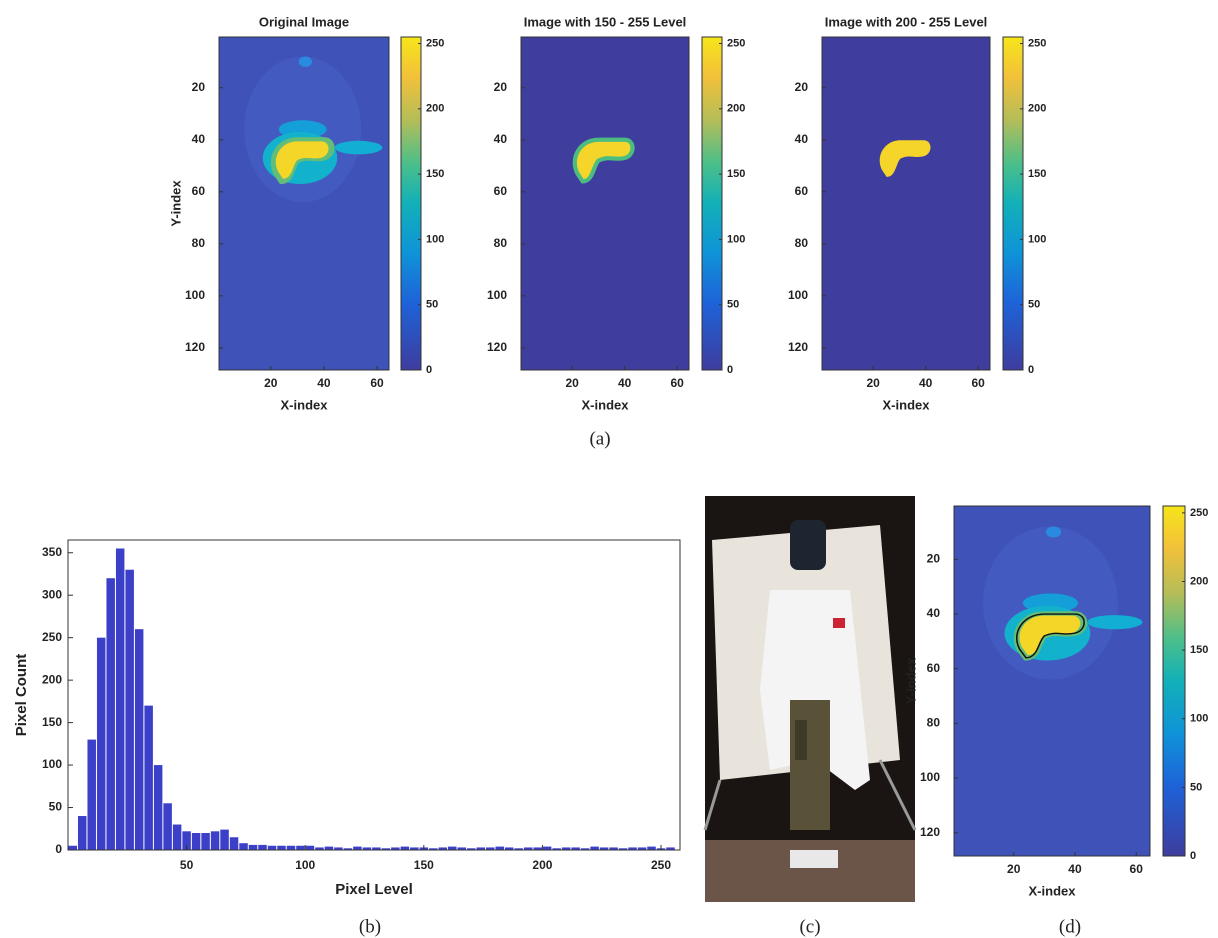 The image size is (1218, 938). Describe the element at coordinates (187, 865) in the screenshot. I see `x-tick-label: 50` at that location.